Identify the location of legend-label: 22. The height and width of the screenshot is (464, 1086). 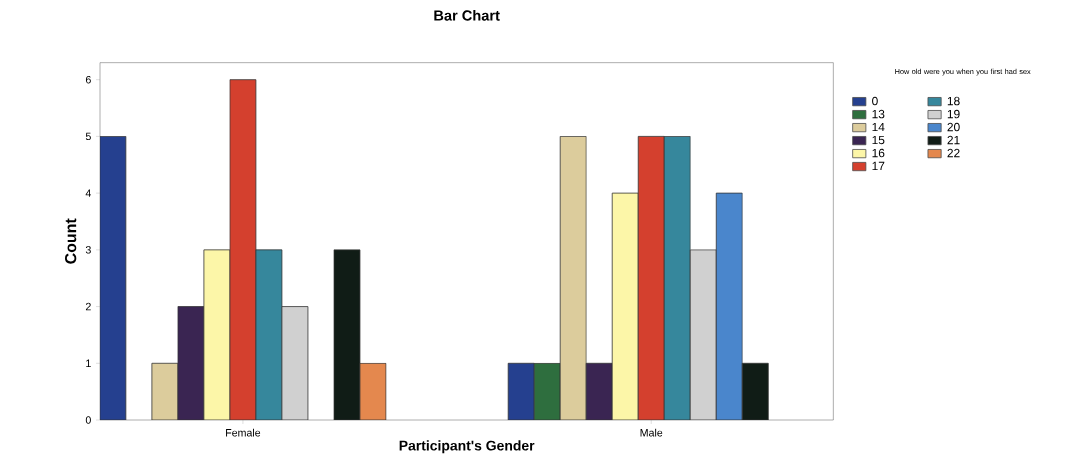
(953, 153).